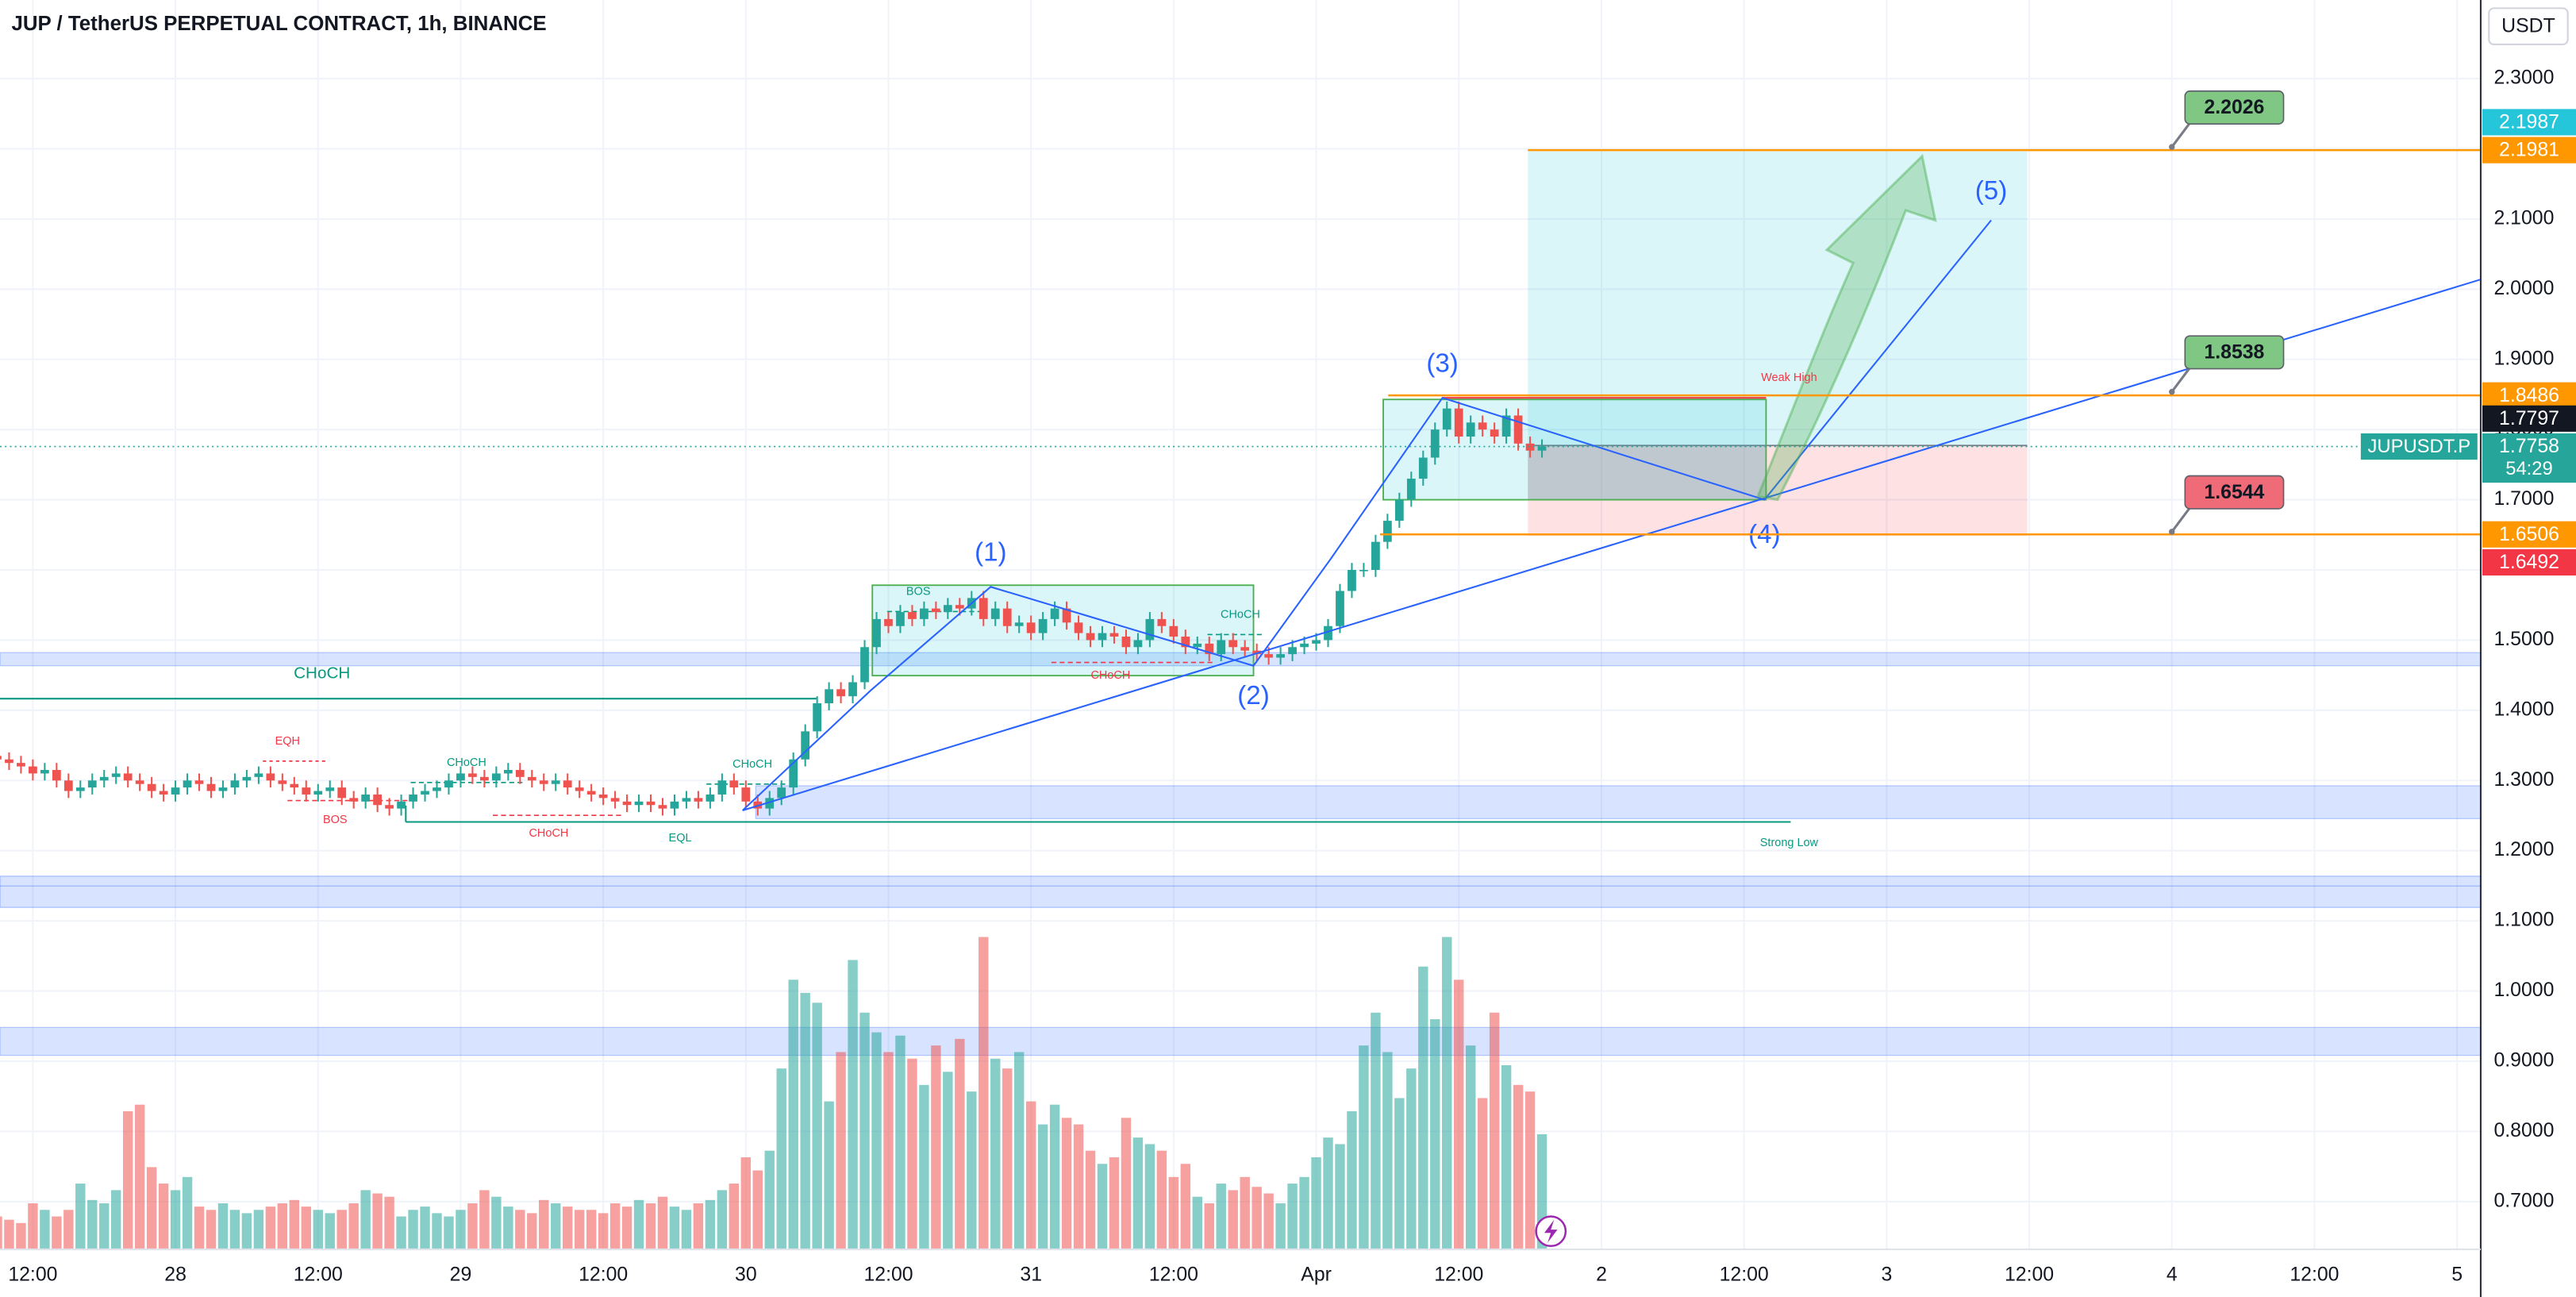 Image resolution: width=2576 pixels, height=1297 pixels. Describe the element at coordinates (2172, 1275) in the screenshot. I see `x-tick-label: 4` at that location.